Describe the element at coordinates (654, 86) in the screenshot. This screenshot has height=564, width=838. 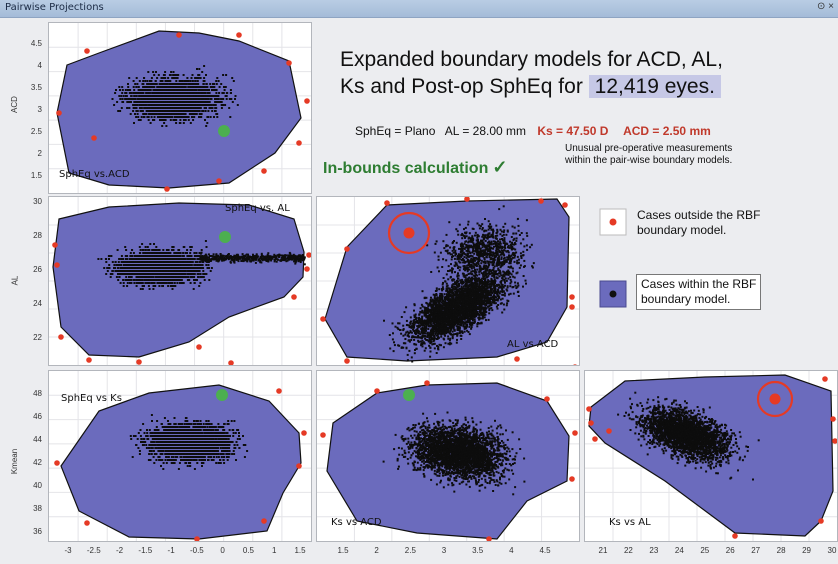
I see `headline-eye-count: 12,419 eyes.` at that location.